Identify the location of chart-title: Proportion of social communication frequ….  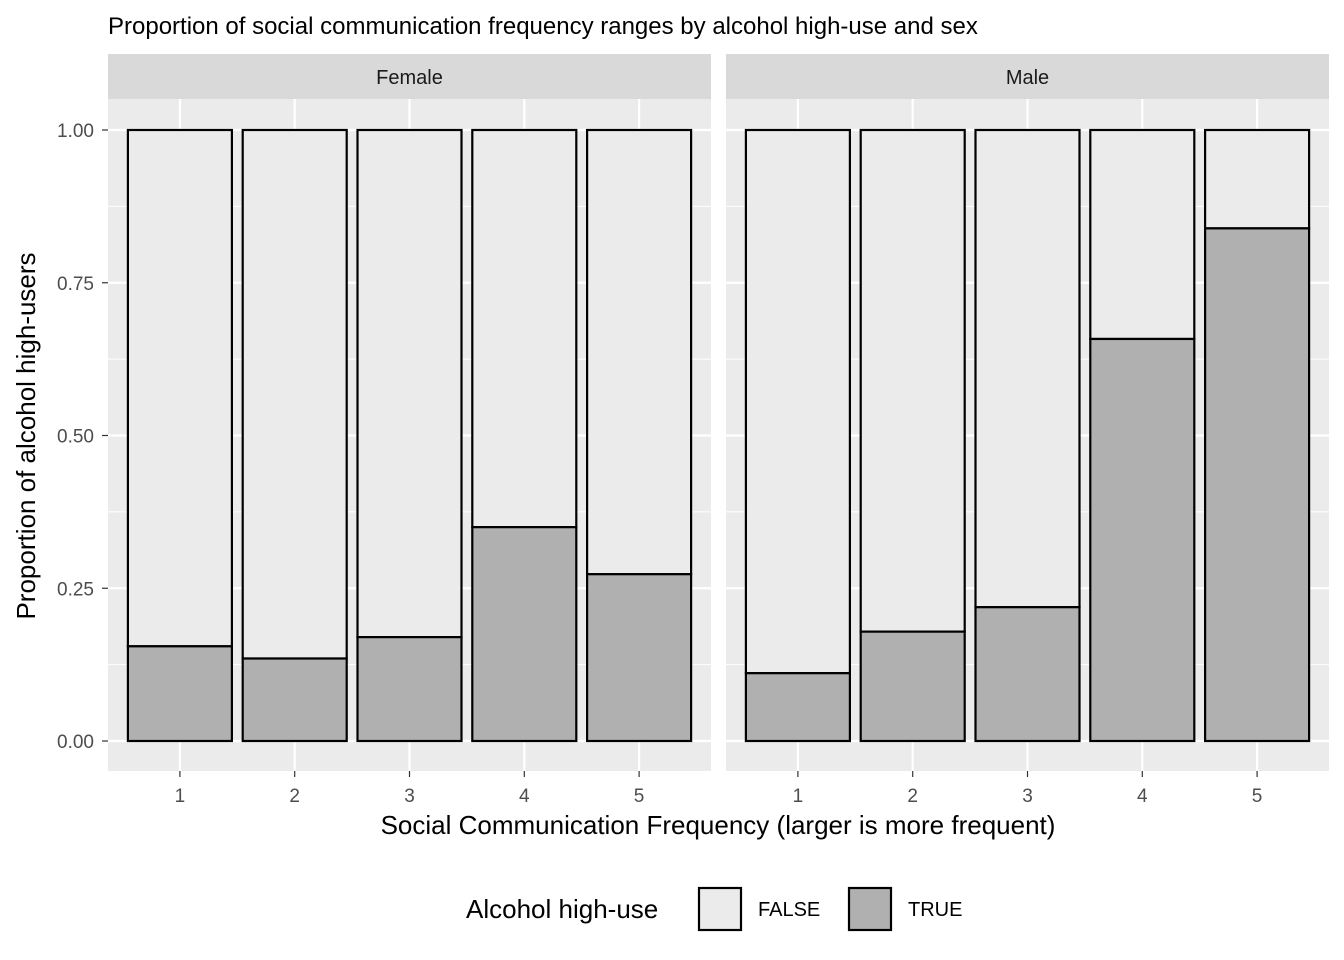
(543, 26).